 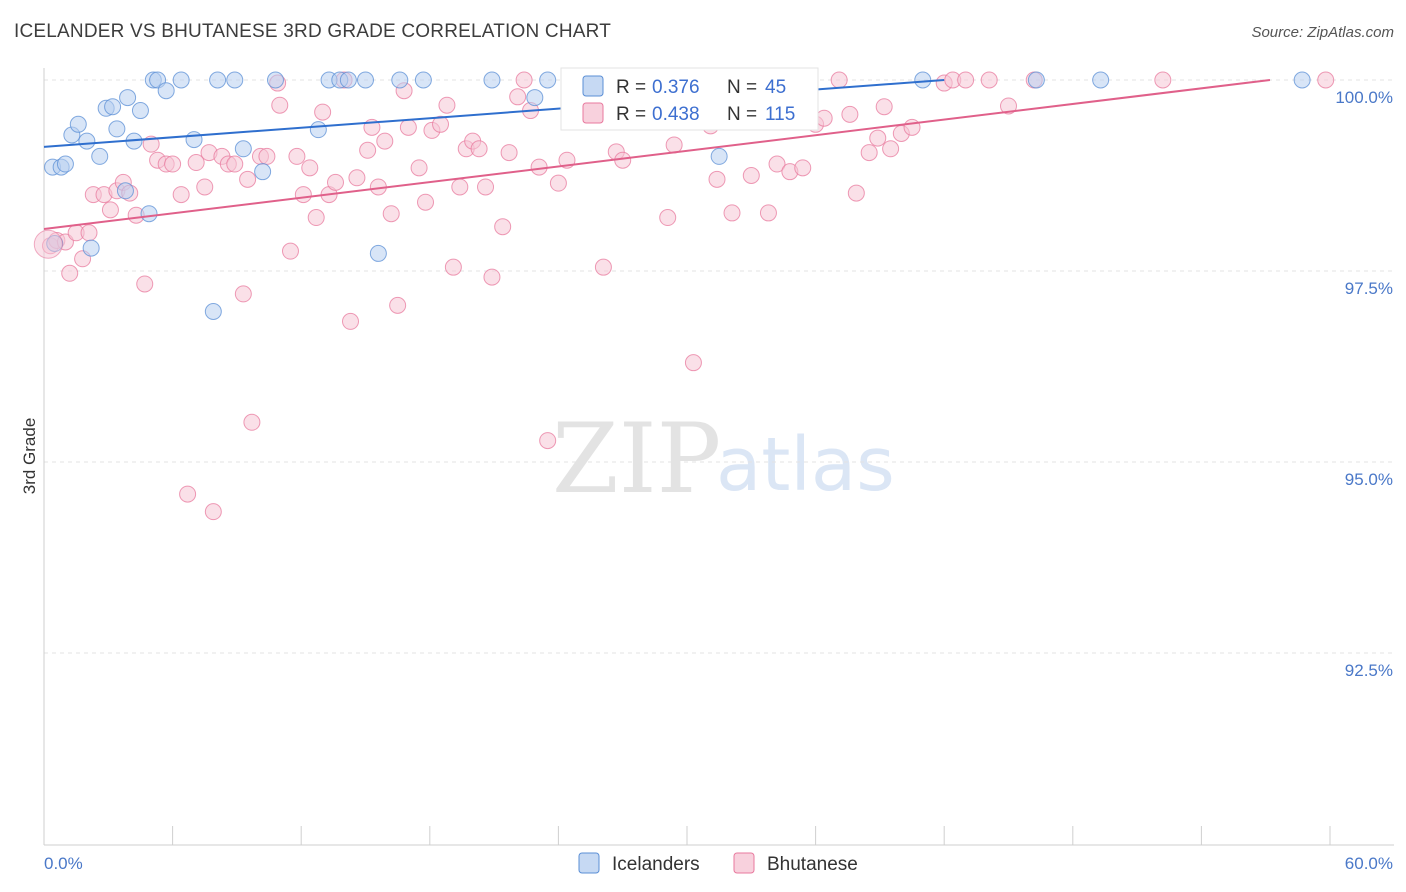 I want to click on series-legend: Icelanders Bhutanese, so click(x=718, y=863).